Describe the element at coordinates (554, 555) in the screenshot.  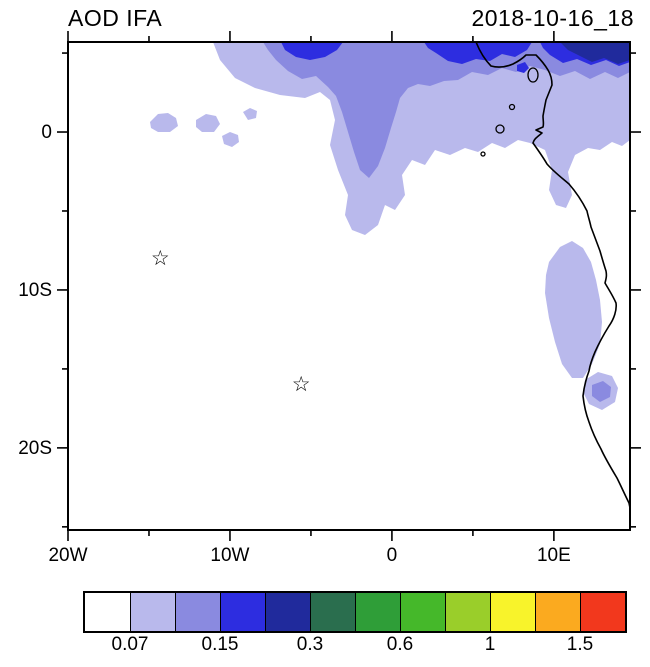
I see `x-axis-label: 10E` at that location.